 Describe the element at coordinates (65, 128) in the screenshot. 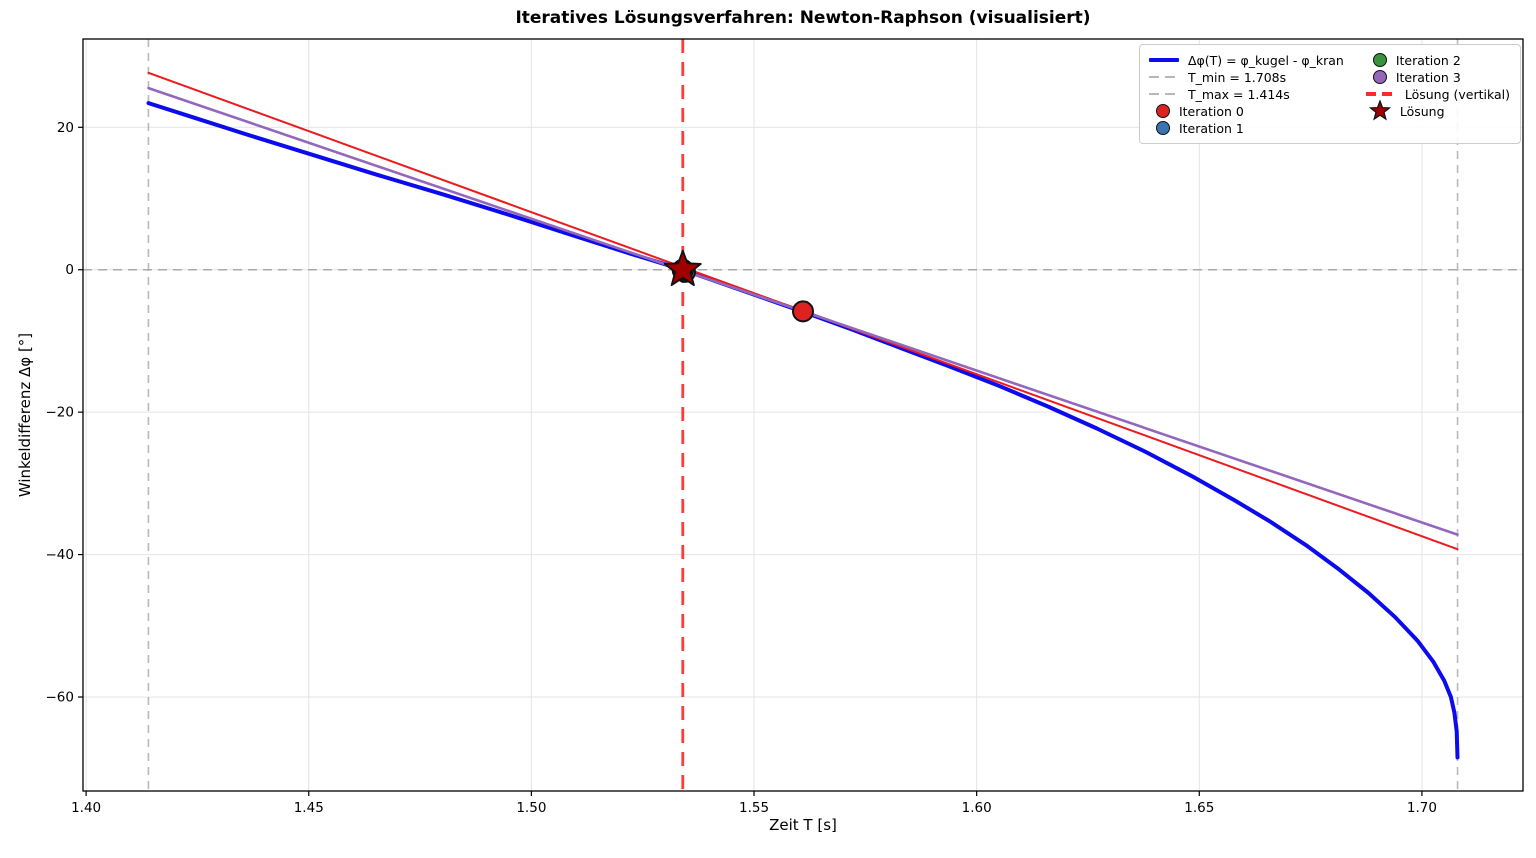

I see `y-tick-label: 20` at that location.